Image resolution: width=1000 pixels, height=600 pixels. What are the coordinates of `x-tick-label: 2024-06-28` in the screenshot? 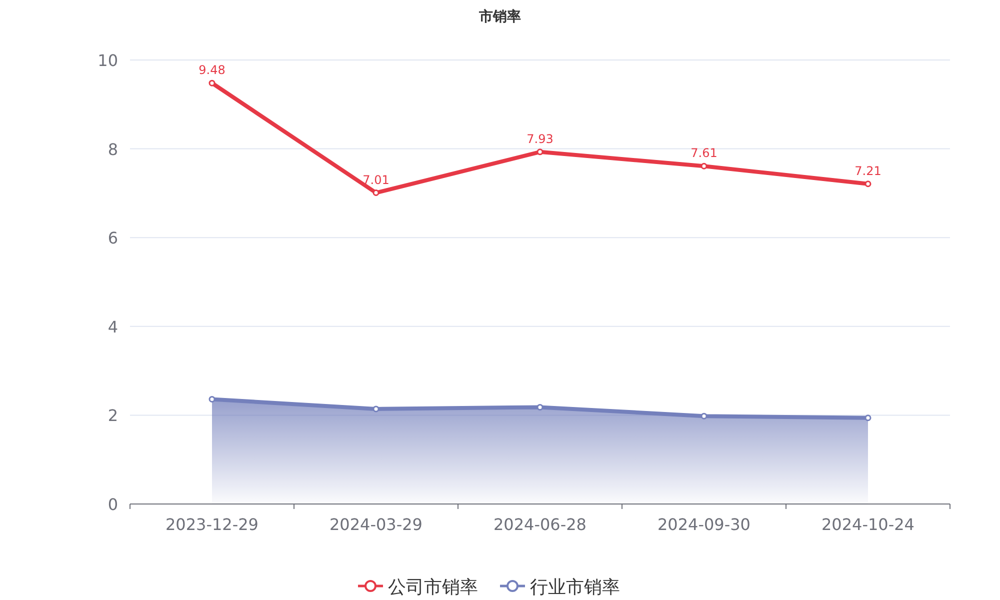 It's located at (540, 524).